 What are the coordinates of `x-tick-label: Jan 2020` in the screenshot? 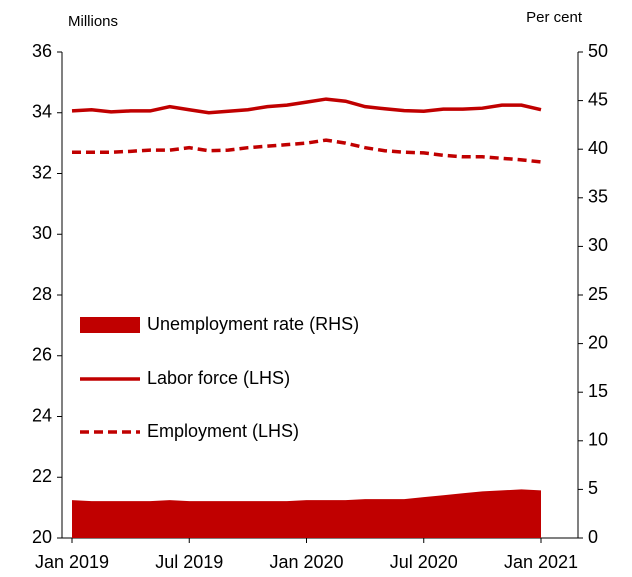 It's located at (306, 562).